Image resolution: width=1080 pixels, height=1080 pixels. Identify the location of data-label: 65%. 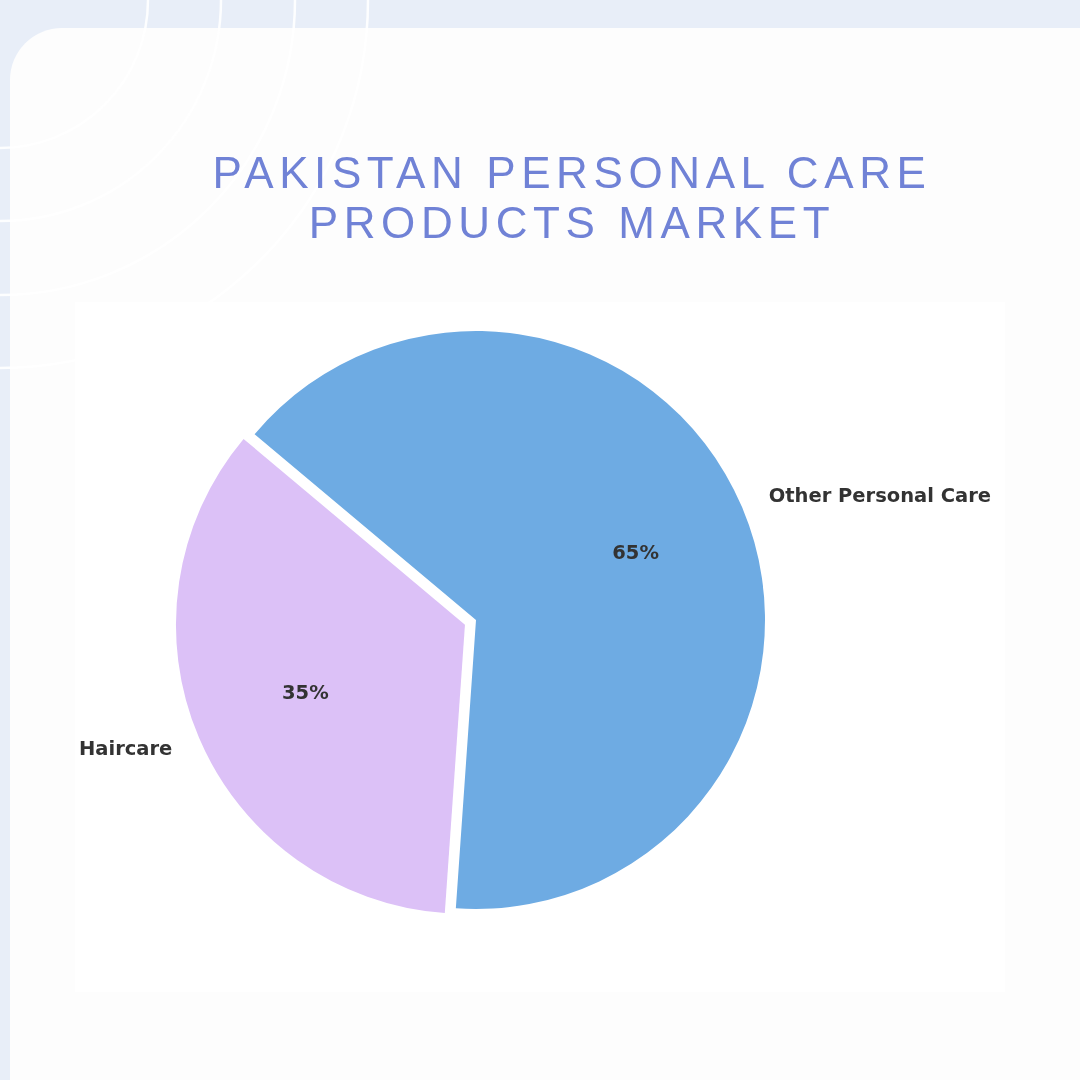
(635, 552).